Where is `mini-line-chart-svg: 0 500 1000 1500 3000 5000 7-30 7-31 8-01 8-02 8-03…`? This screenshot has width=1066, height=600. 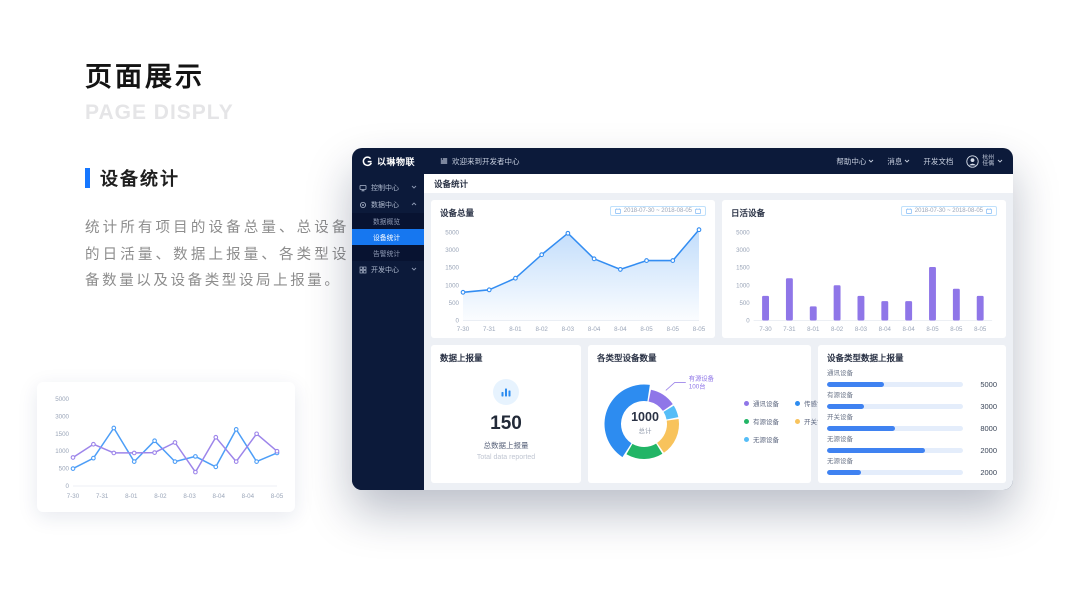 mini-line-chart-svg: 0 500 1000 1500 3000 5000 7-30 7-31 8-01 8-02 8-03… is located at coordinates (169, 448).